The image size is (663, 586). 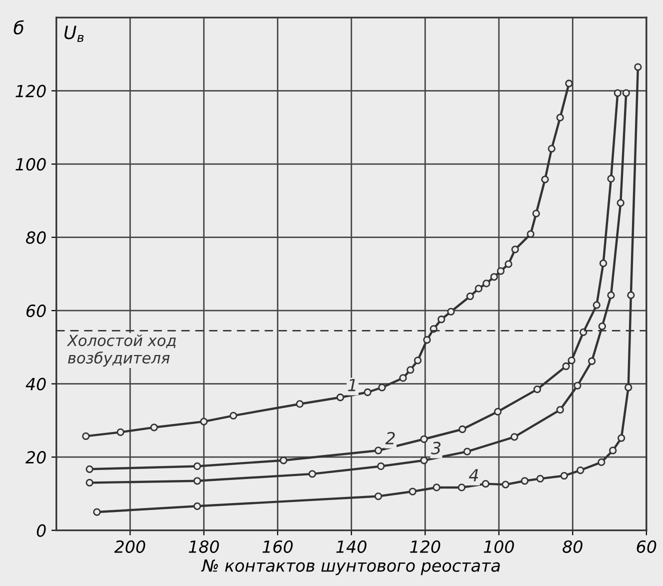 What do you see at coordinates (350, 567) in the screenshot?
I see `x-axis-title: № контактов шунтового реостата` at bounding box center [350, 567].